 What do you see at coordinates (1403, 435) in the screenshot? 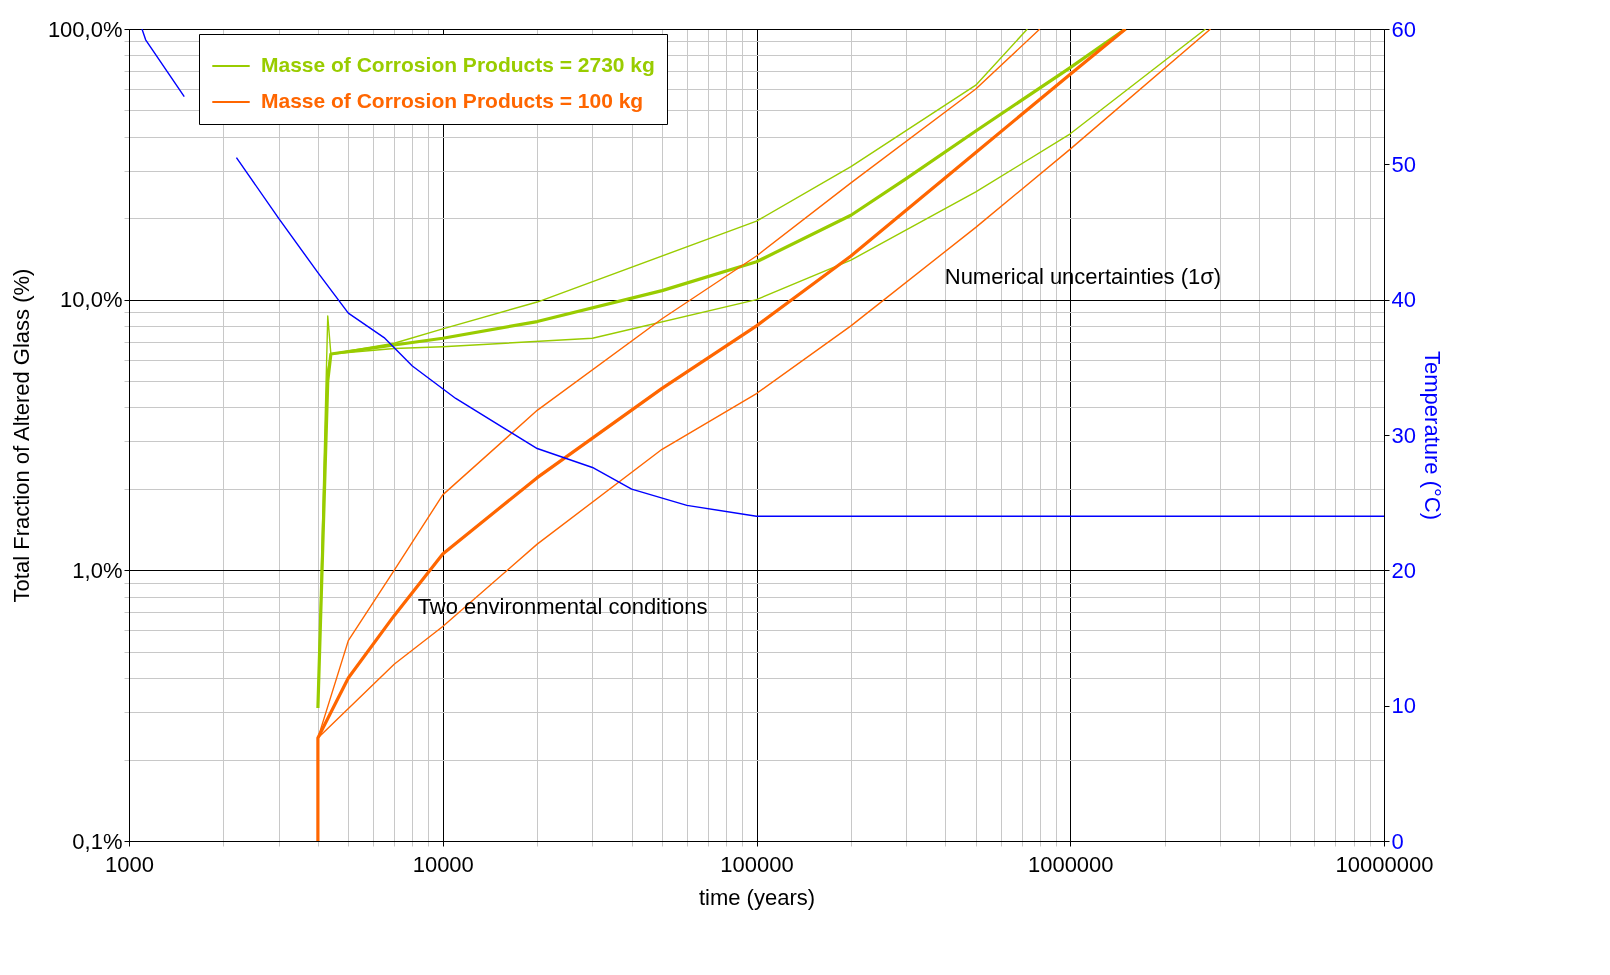
I see `y2-tick-label: 30` at bounding box center [1403, 435].